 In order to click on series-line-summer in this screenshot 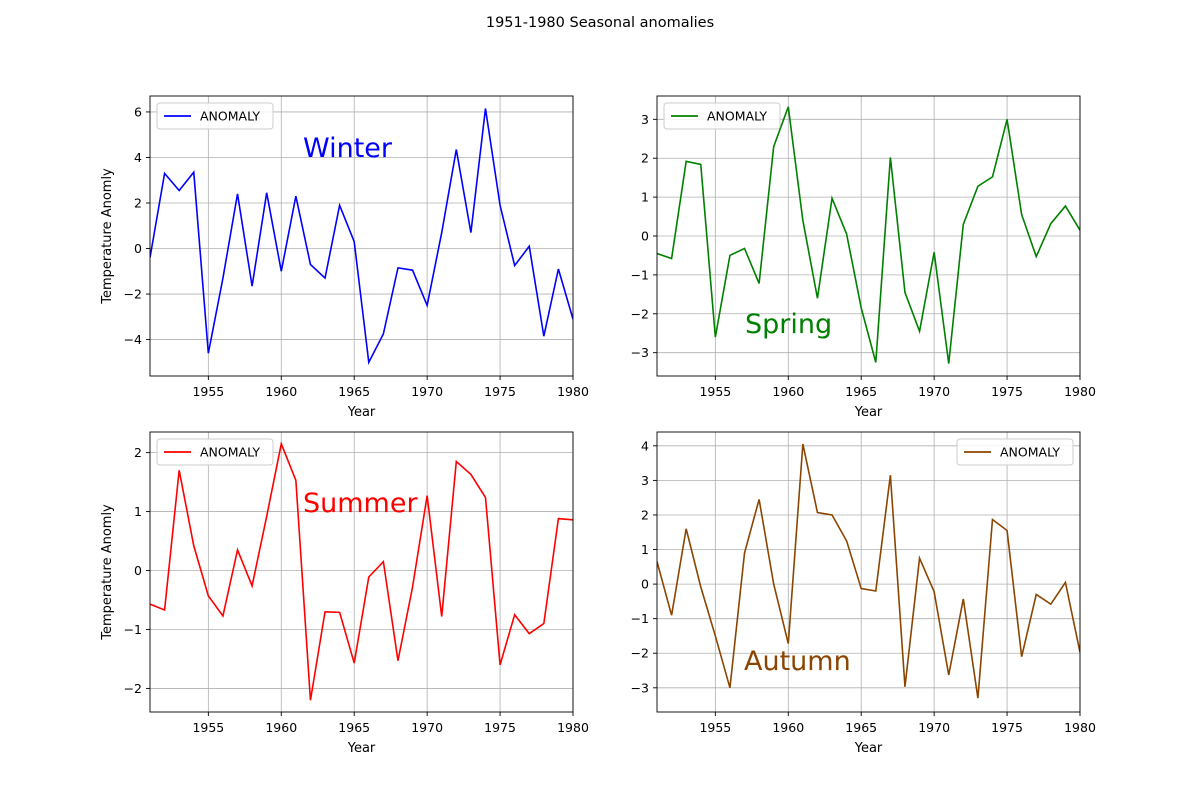, I will do `click(361, 570)`.